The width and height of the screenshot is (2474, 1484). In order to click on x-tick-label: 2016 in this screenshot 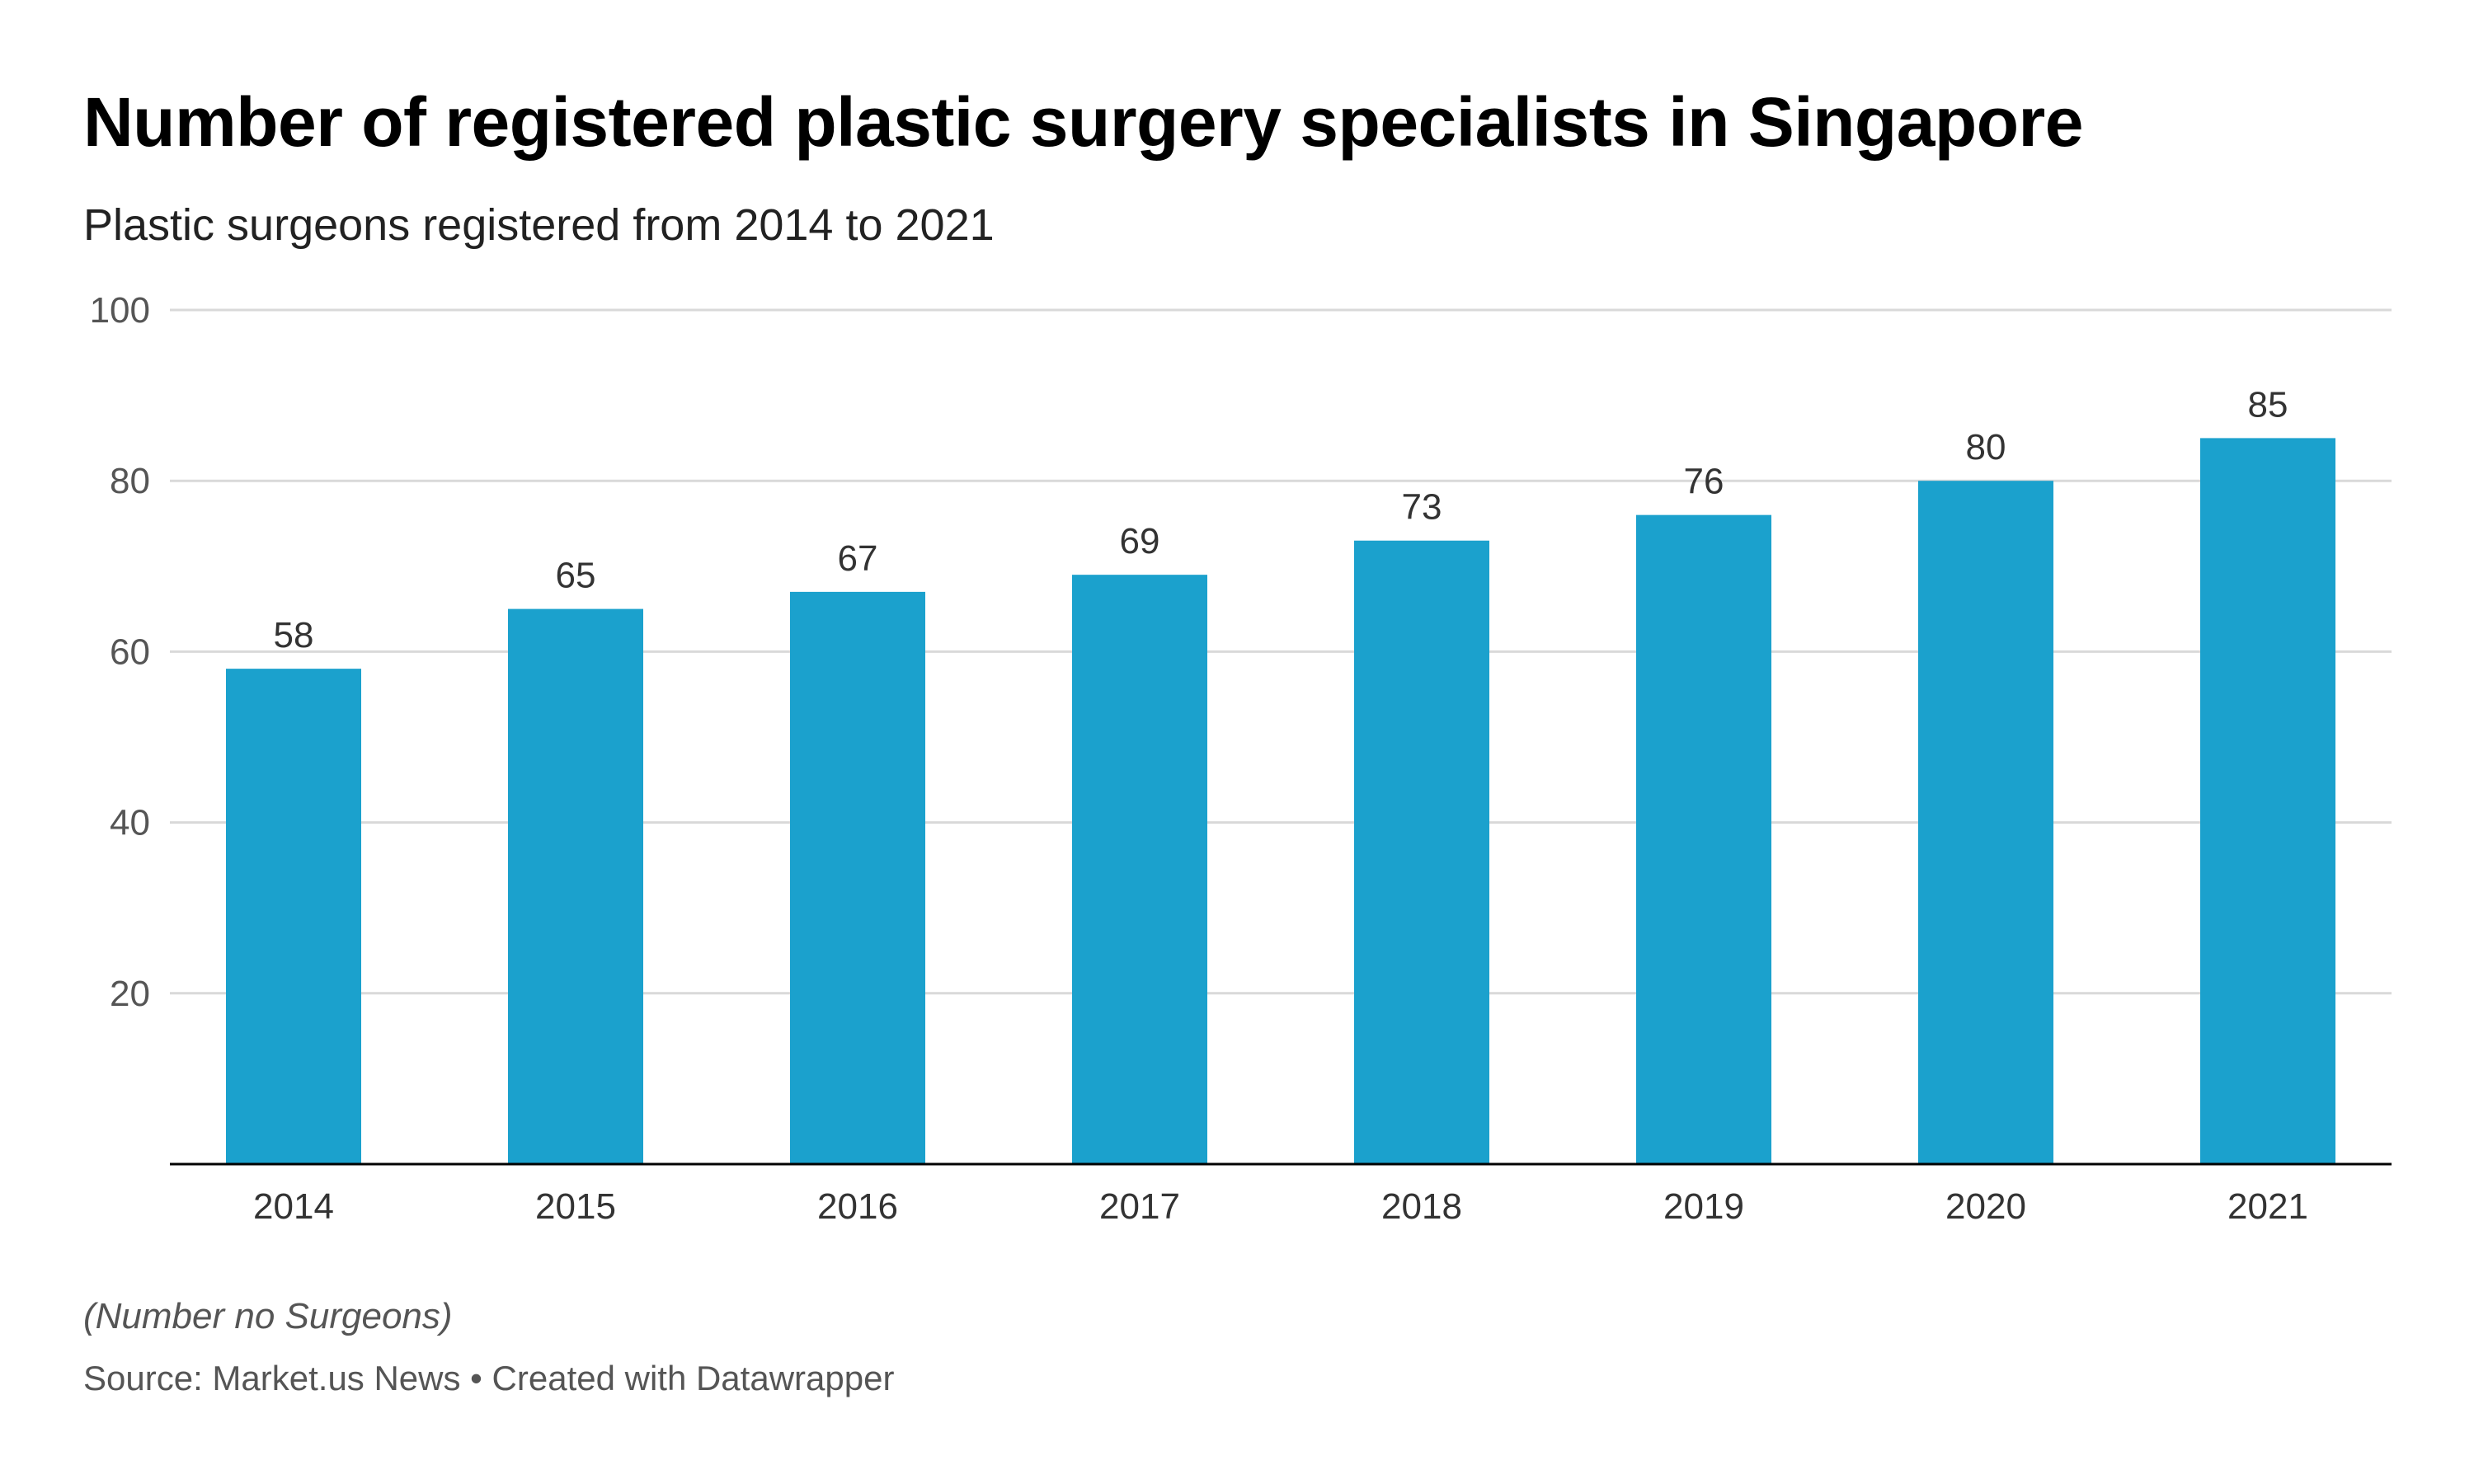, I will do `click(857, 1206)`.